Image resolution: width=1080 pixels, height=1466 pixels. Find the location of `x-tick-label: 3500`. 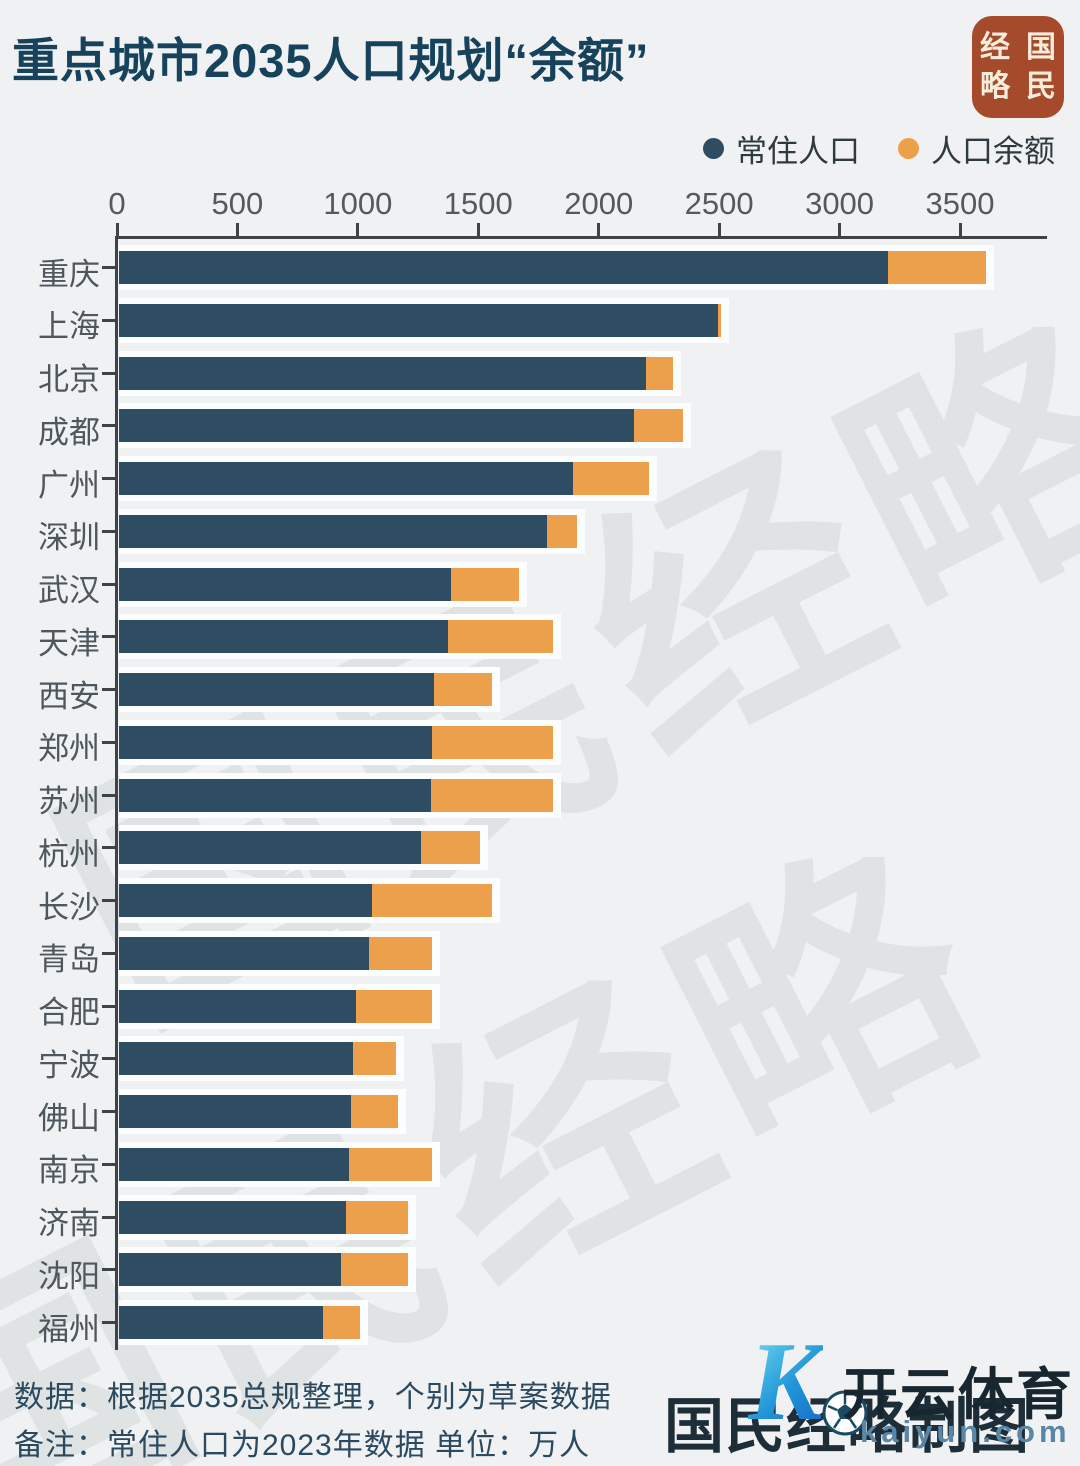

x-tick-label: 3500 is located at coordinates (960, 203).